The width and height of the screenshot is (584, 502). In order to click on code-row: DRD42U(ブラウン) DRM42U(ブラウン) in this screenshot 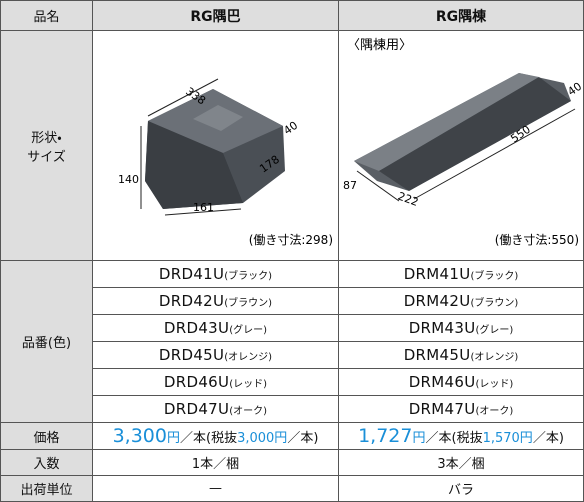, I will do `click(292, 301)`.